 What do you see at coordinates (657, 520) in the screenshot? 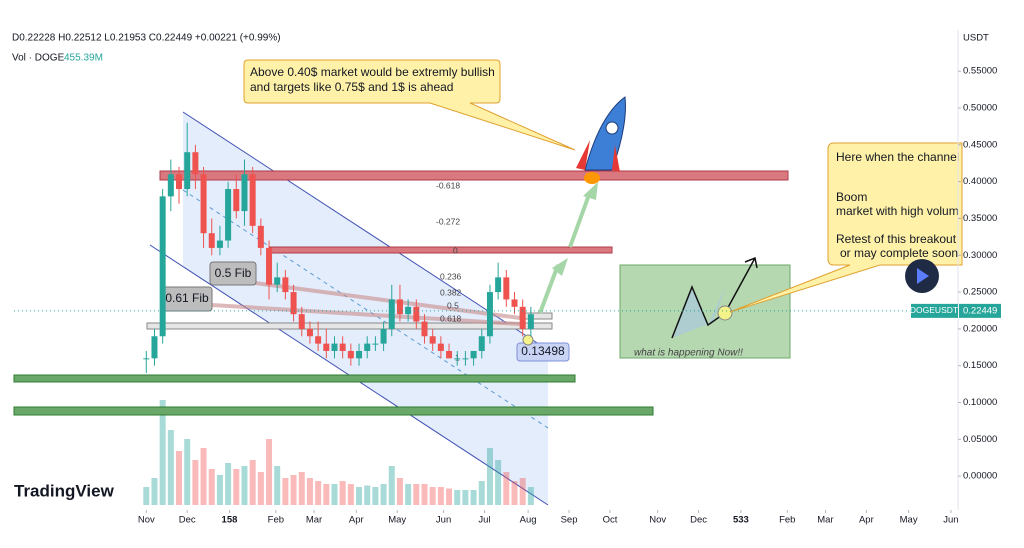
I see `x-tick-label: Nov` at bounding box center [657, 520].